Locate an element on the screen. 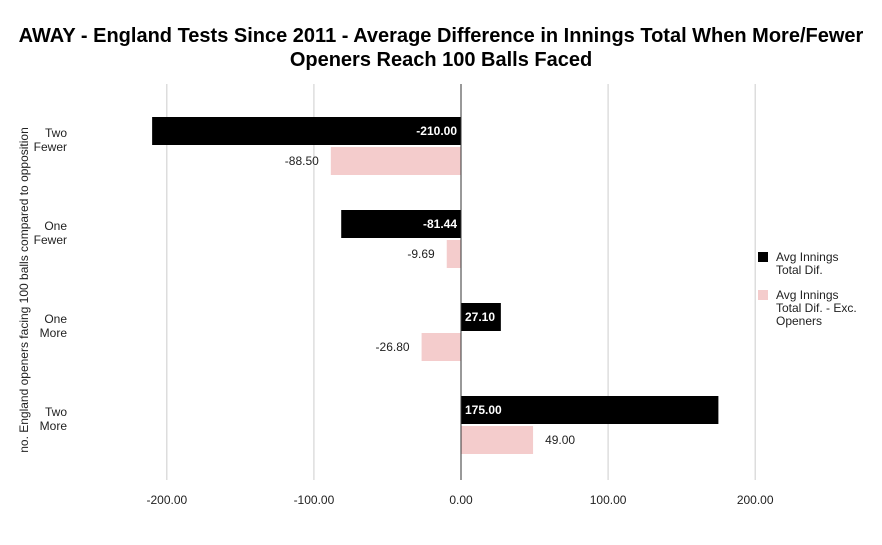  data-label: -9.69 is located at coordinates (421, 254).